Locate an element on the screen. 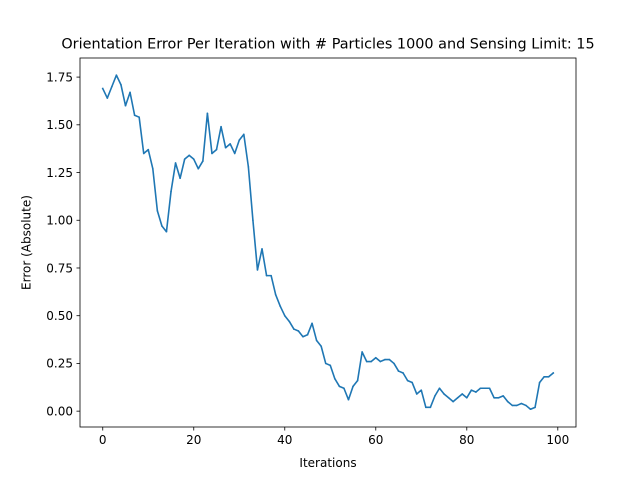 The width and height of the screenshot is (640, 480). y-tick-label: 1.00 is located at coordinates (59, 221).